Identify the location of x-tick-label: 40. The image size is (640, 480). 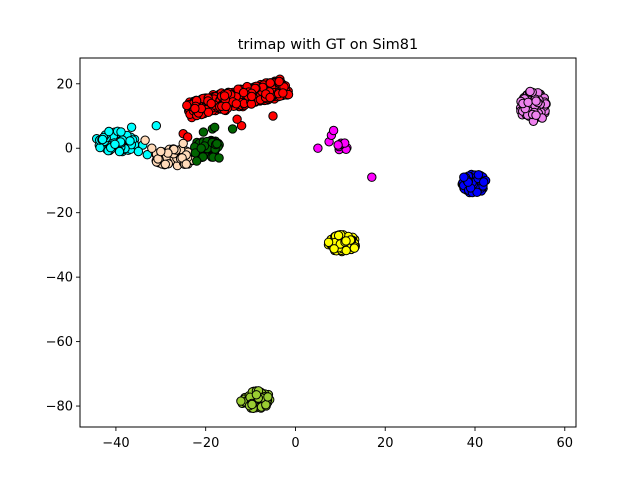
(475, 443).